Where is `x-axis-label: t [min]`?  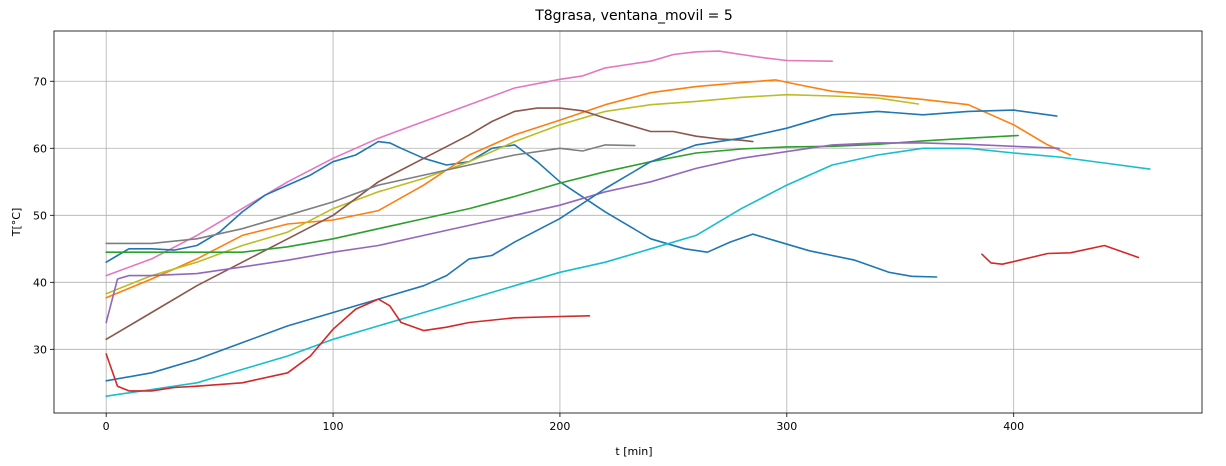 x-axis-label: t [min] is located at coordinates (633, 451).